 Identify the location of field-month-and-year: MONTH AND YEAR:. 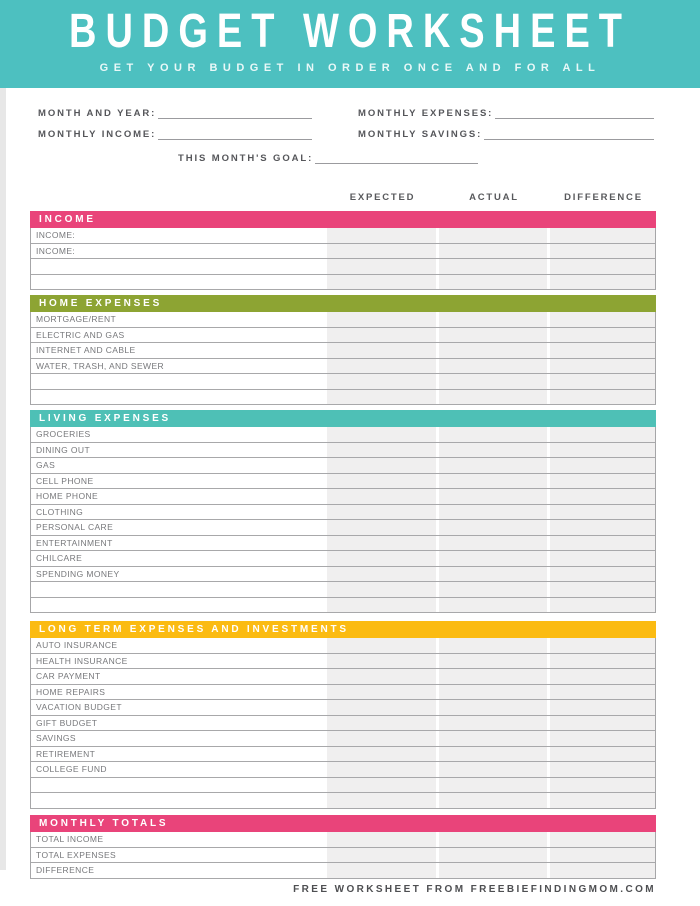
(175, 112).